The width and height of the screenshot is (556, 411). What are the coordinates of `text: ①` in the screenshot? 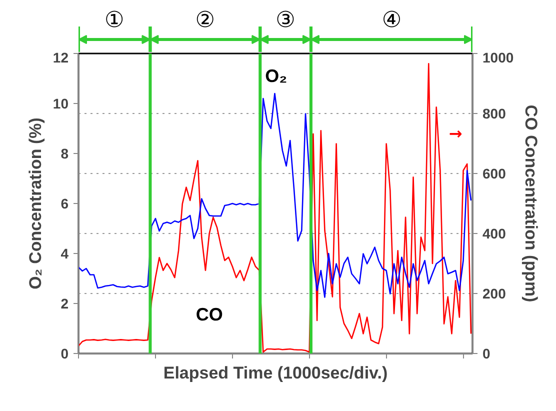 It's located at (114, 20).